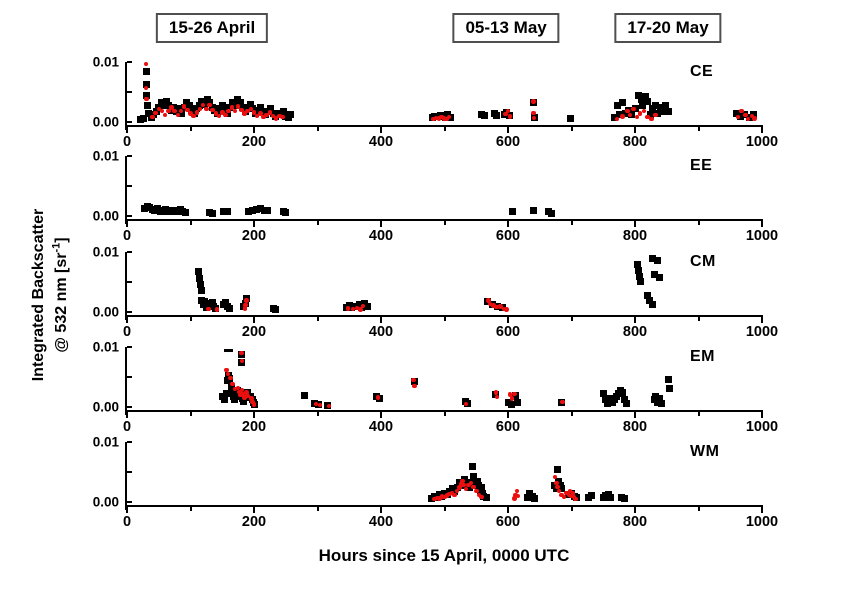 The height and width of the screenshot is (595, 846). I want to click on y-axis-title: Integrated Backscatter @ 532 nm [sr-1], so click(51, 295).